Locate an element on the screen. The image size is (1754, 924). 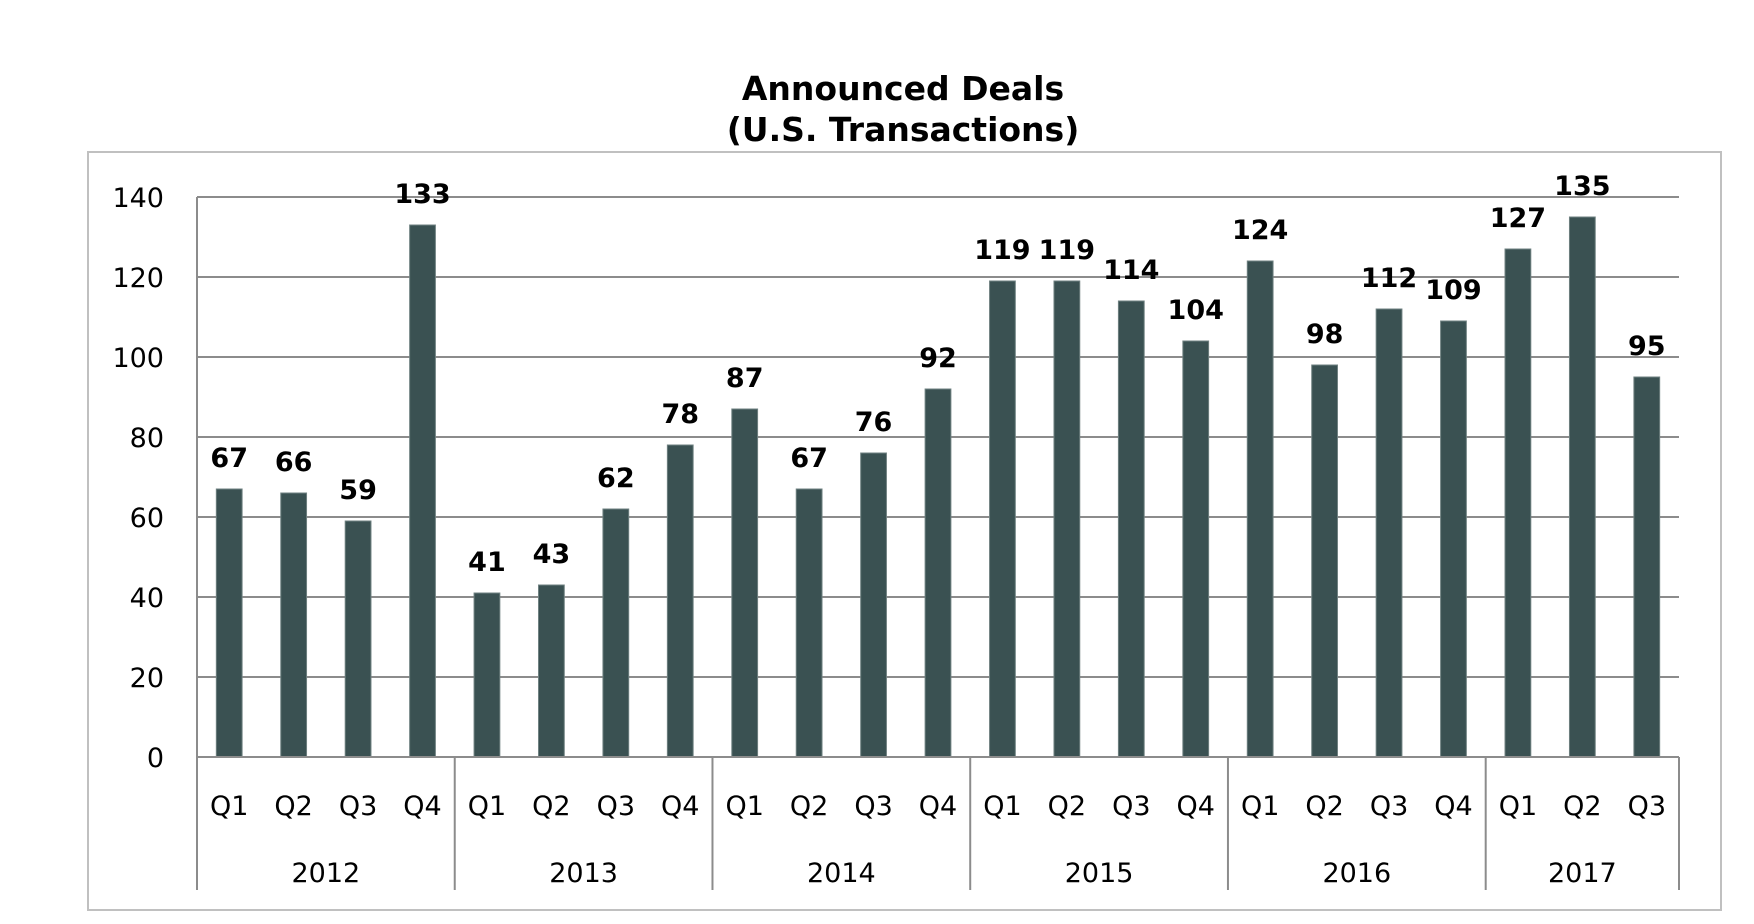
data-label: 62 is located at coordinates (616, 478).